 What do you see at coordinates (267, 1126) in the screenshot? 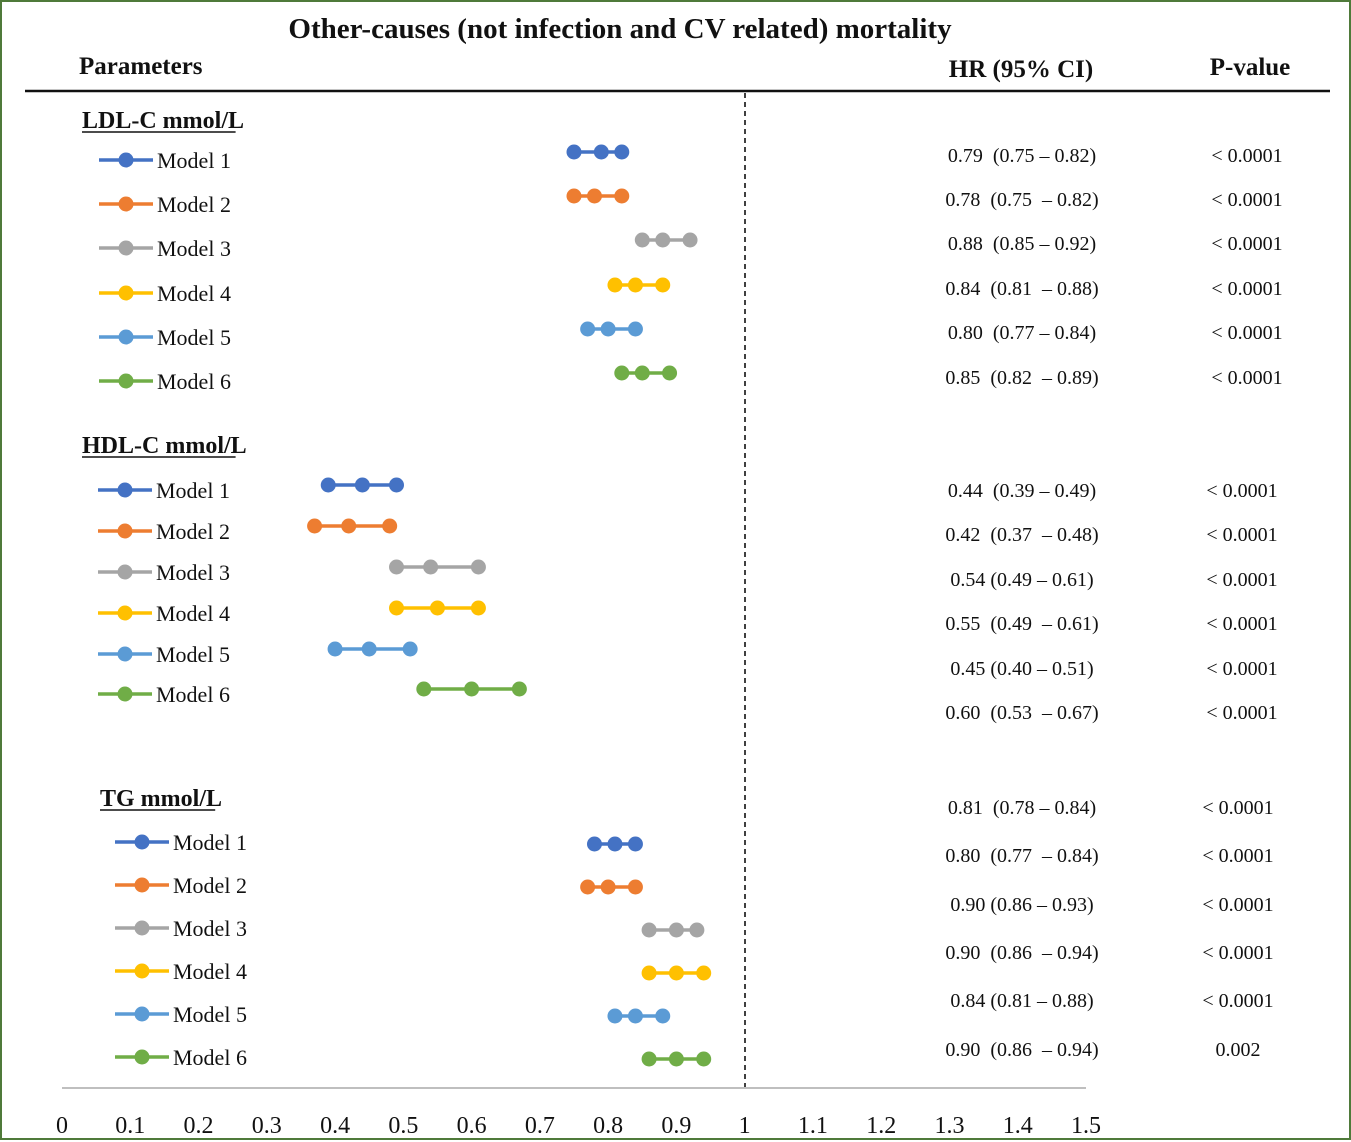
I see `x-tick-label: 0.3` at bounding box center [267, 1126].